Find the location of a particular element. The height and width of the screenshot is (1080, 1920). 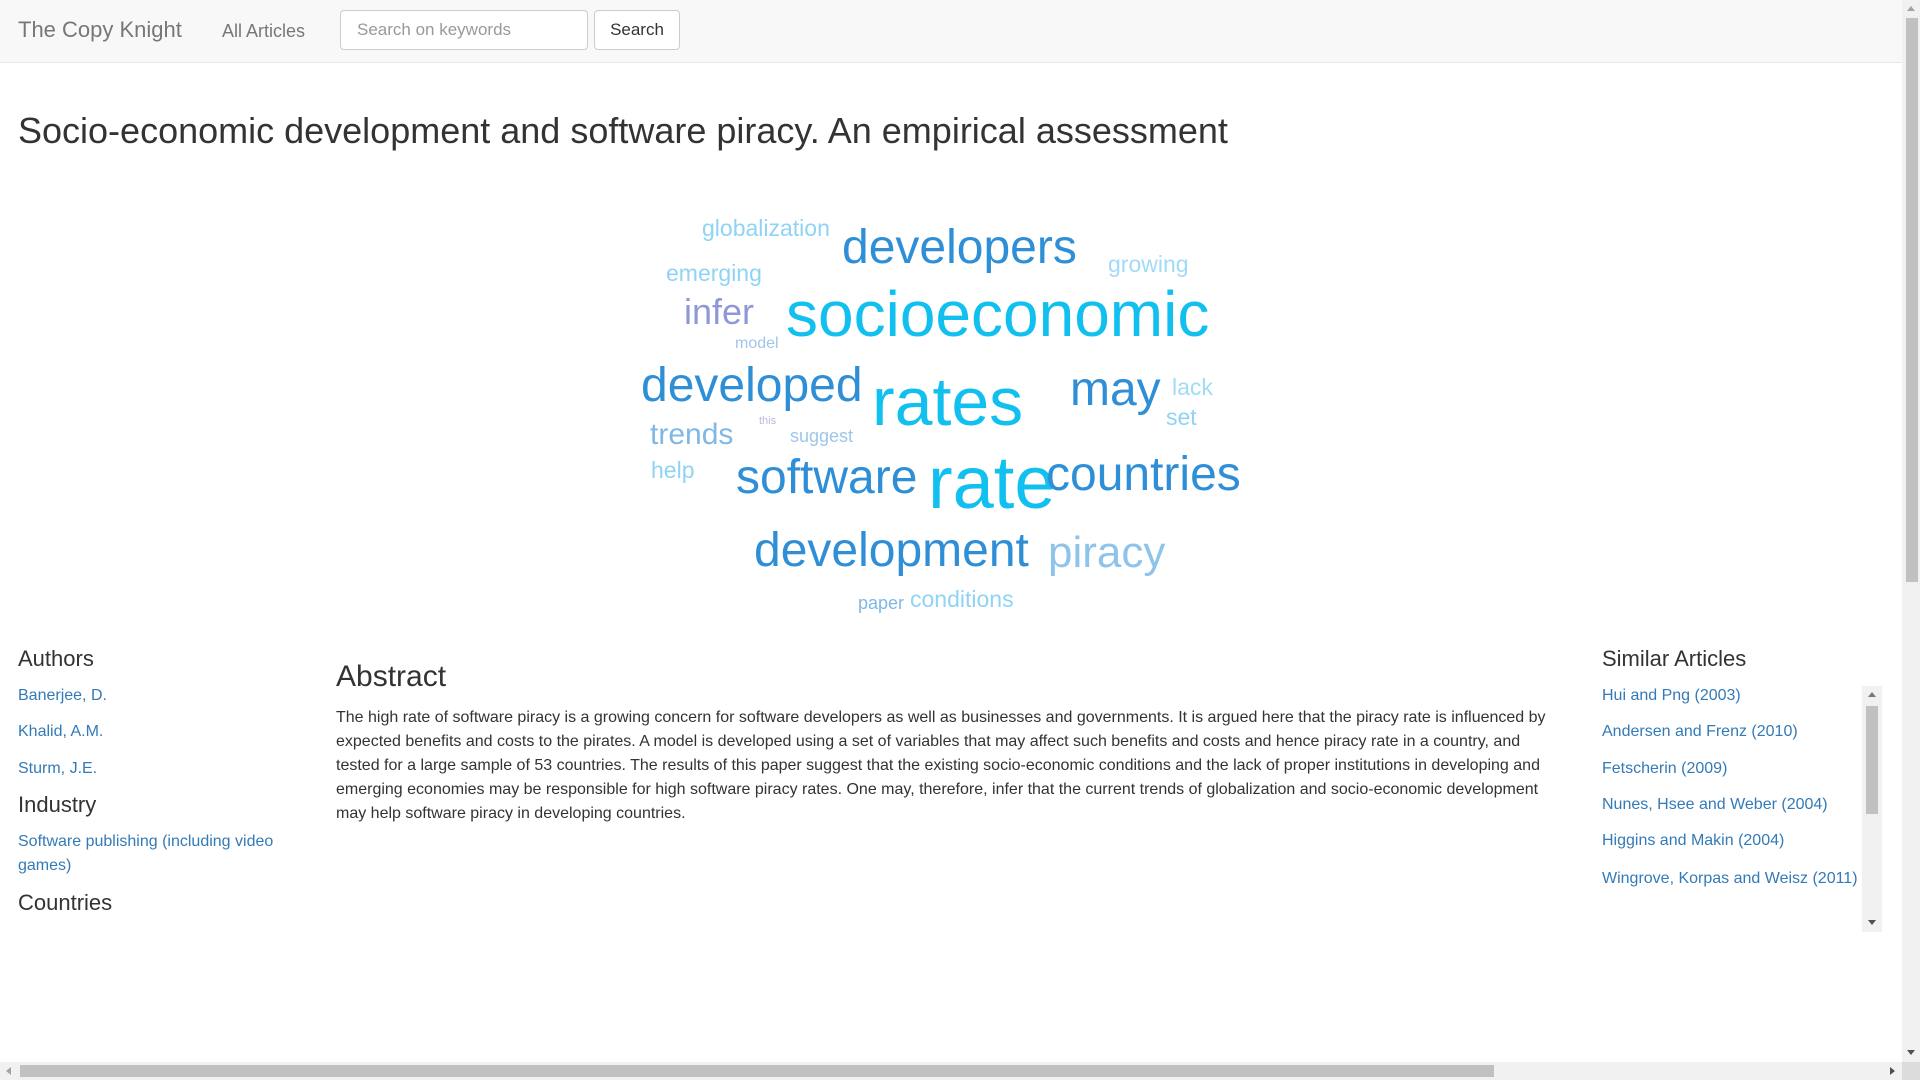

page-vertical-scrollbar is located at coordinates (1911, 531).